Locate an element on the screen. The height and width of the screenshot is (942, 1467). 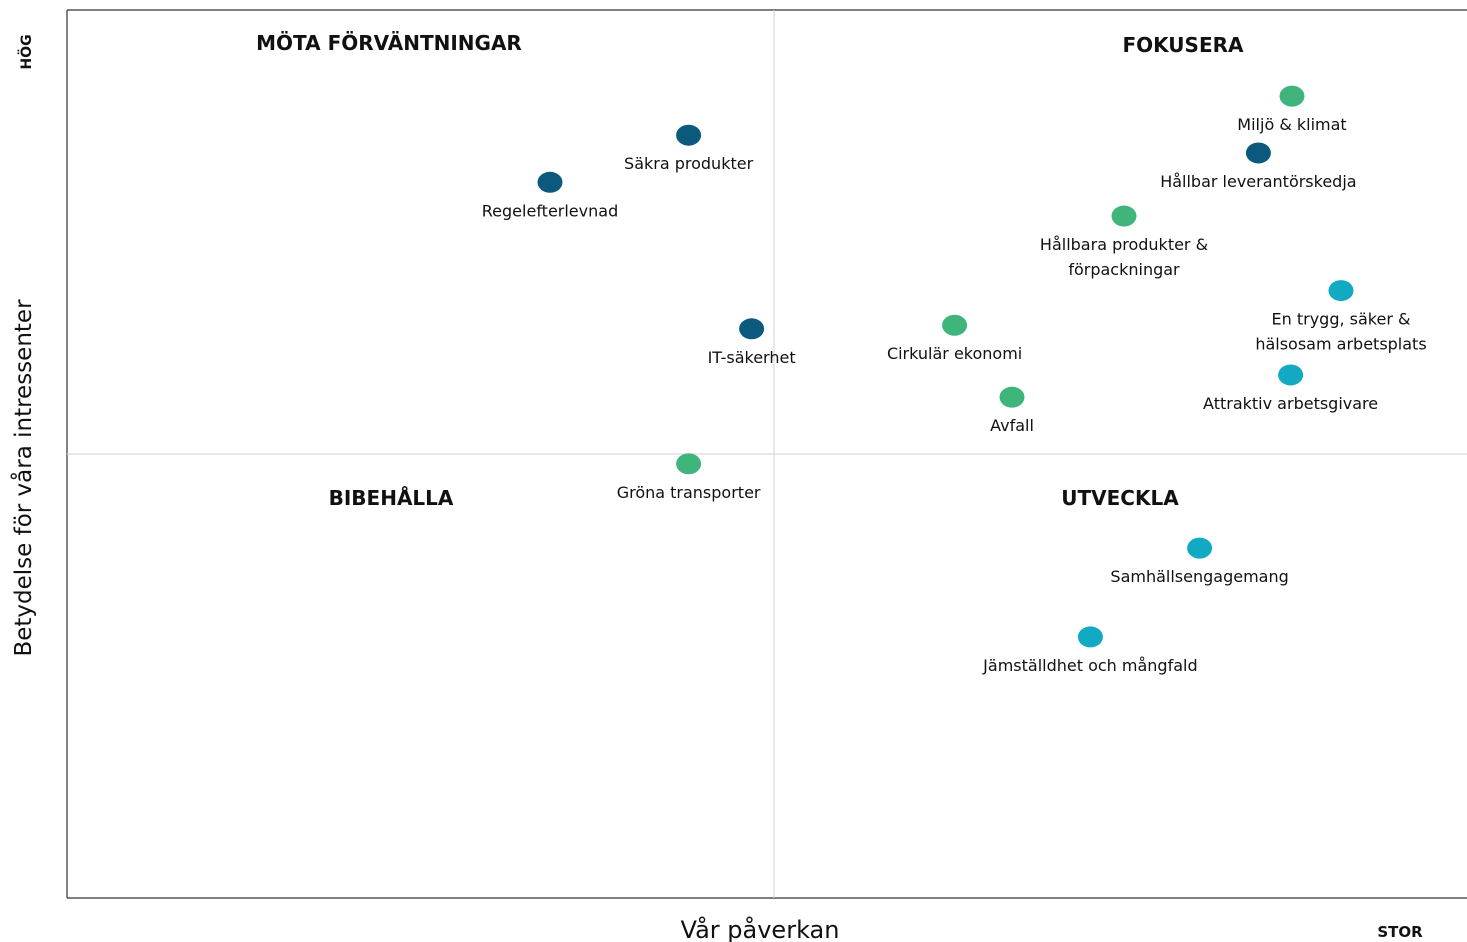
point-label: Gröna transporter is located at coordinates (689, 492).